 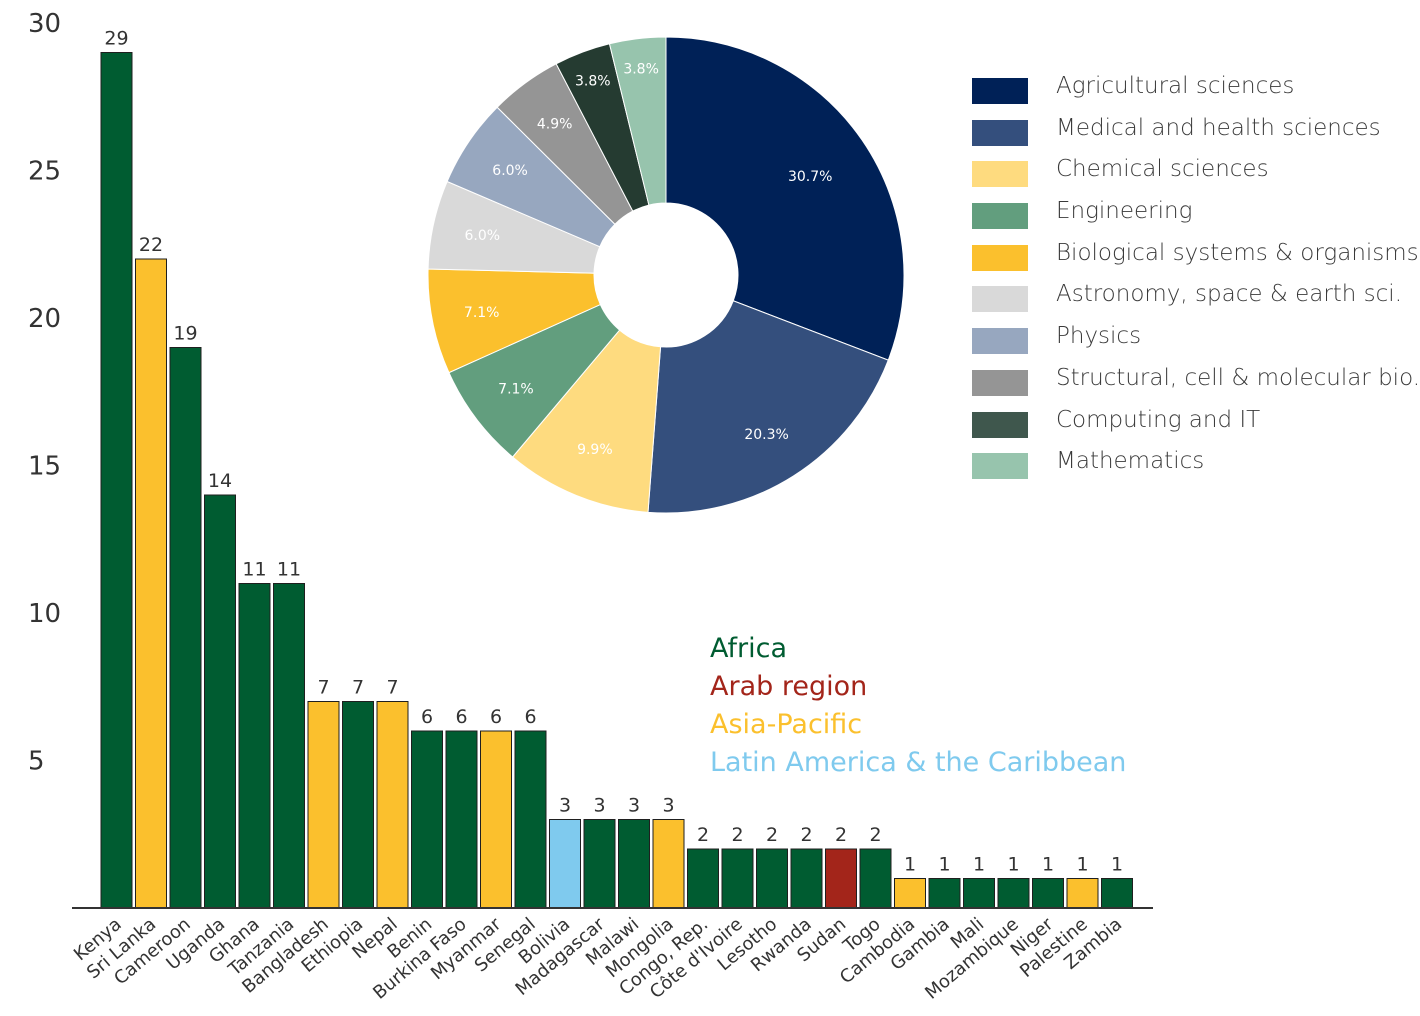 I want to click on region-asia-pacific: Asia-Pacific, so click(x=786, y=724).